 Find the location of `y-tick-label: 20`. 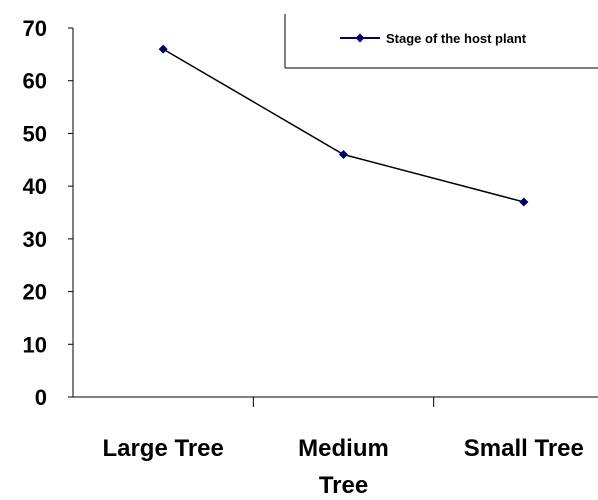

y-tick-label: 20 is located at coordinates (35, 292).